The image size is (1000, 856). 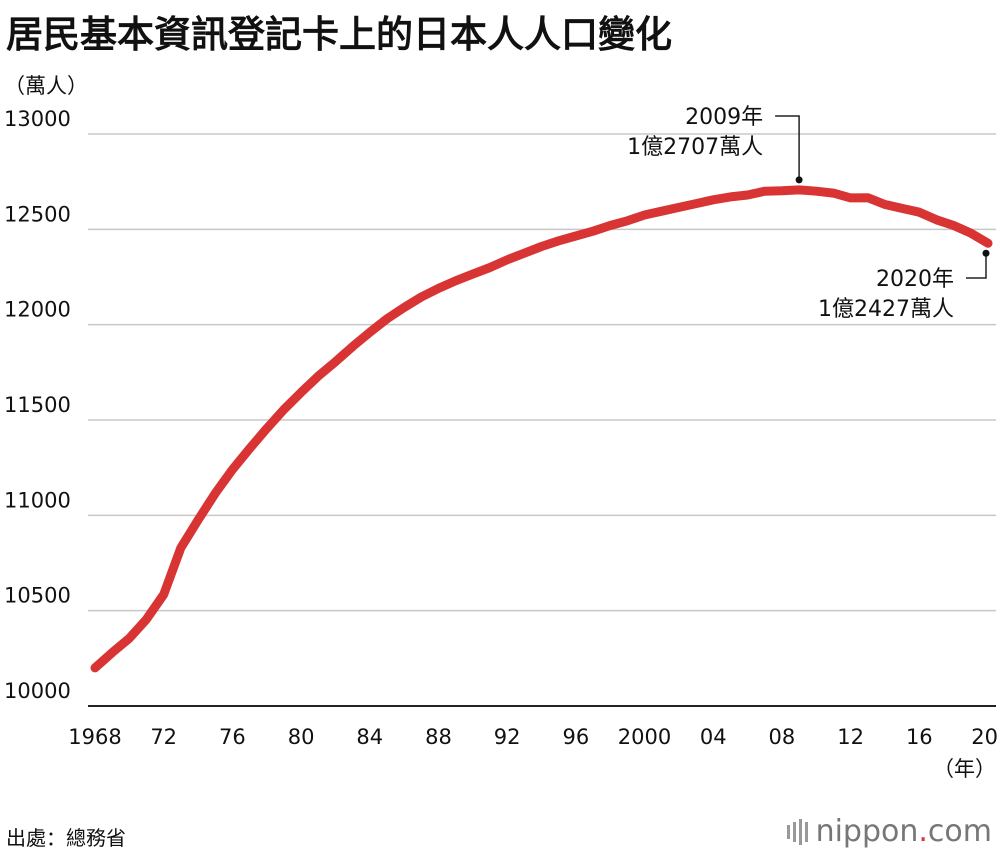 What do you see at coordinates (37, 310) in the screenshot?
I see `y-tick-label: 12000` at bounding box center [37, 310].